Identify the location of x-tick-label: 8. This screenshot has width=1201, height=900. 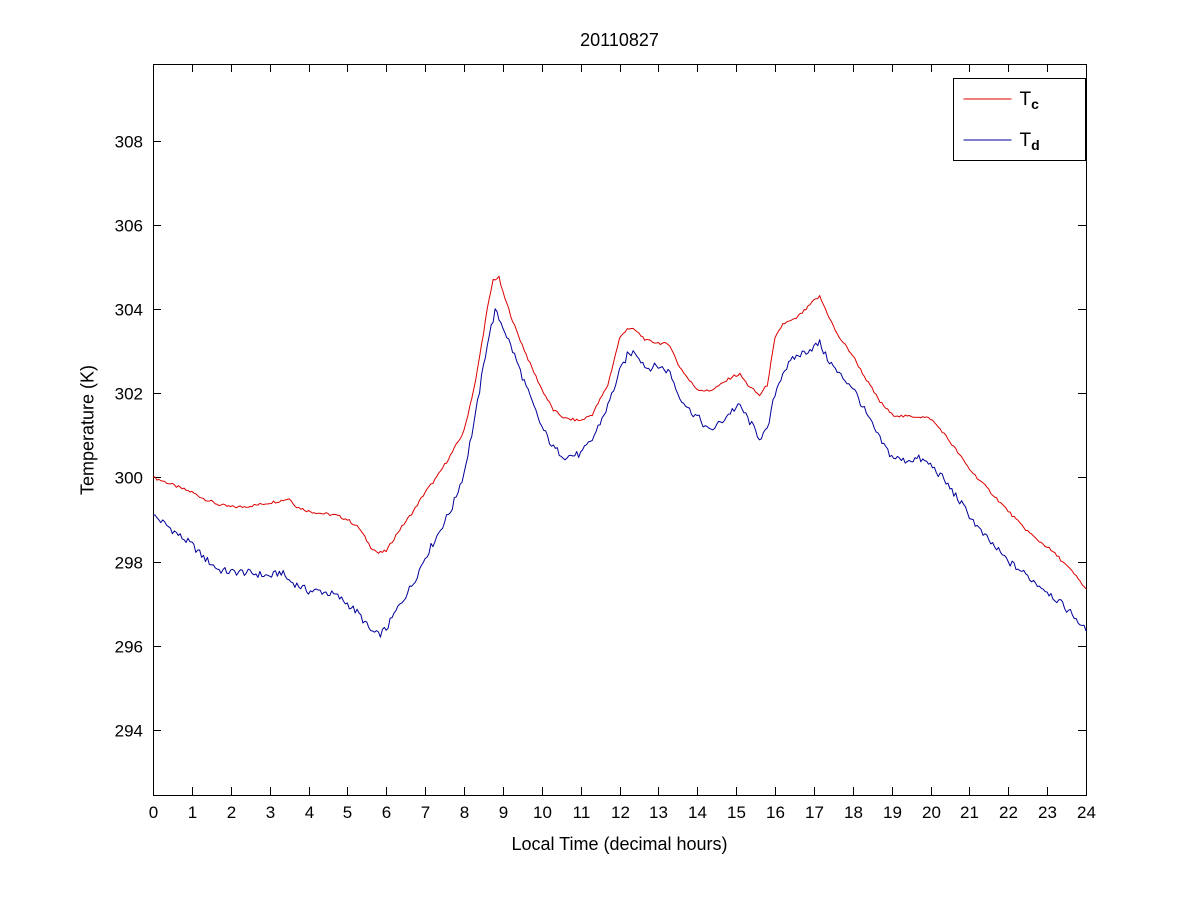
(464, 812).